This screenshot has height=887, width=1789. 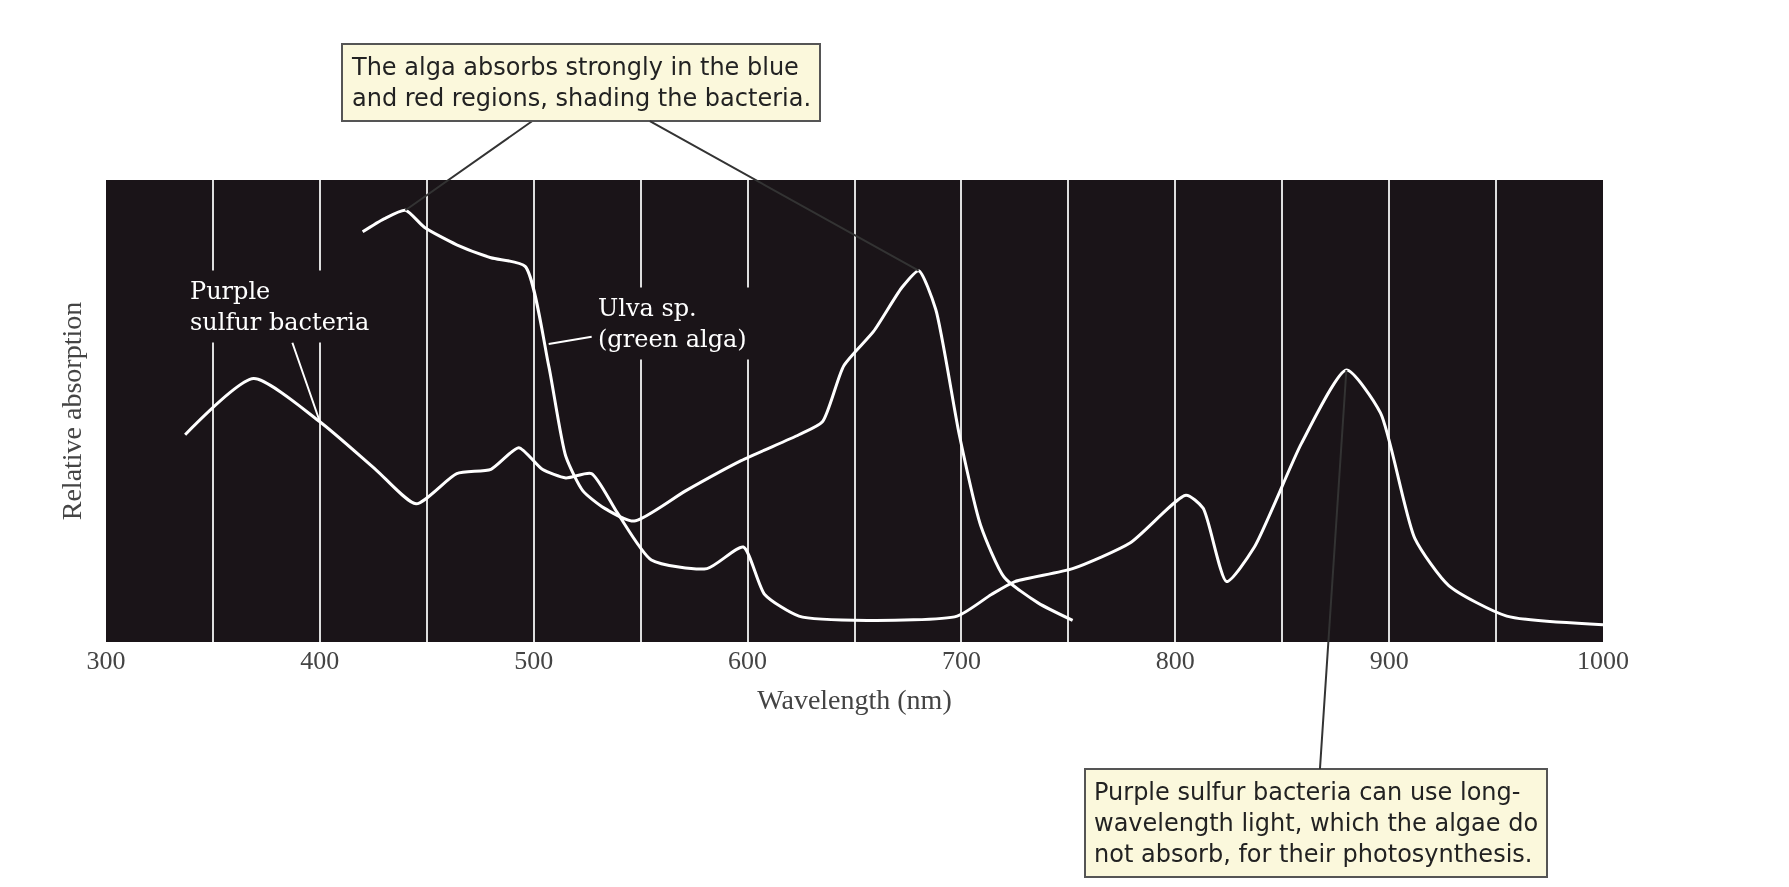 I want to click on x-tick-label: 900, so click(x=1389, y=660).